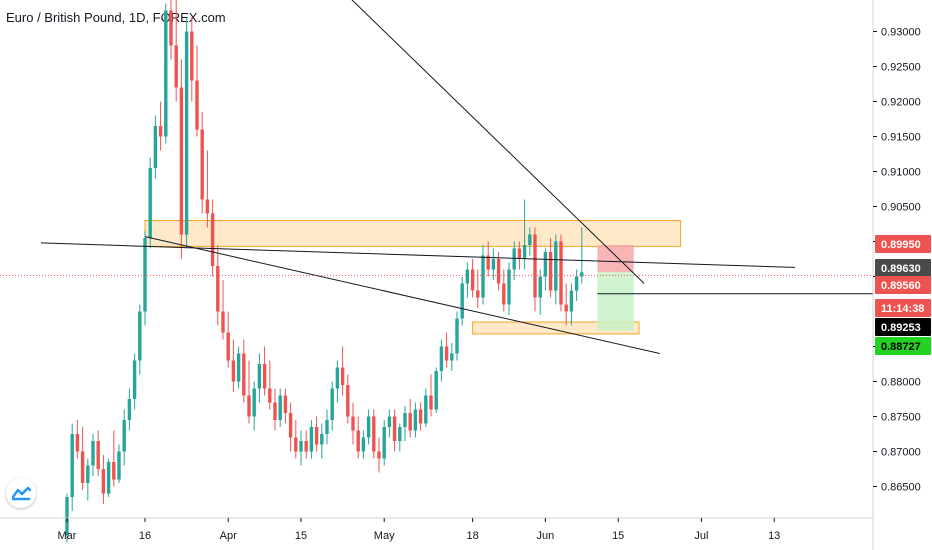  What do you see at coordinates (21, 493) in the screenshot?
I see `tradingview-logo-icon` at bounding box center [21, 493].